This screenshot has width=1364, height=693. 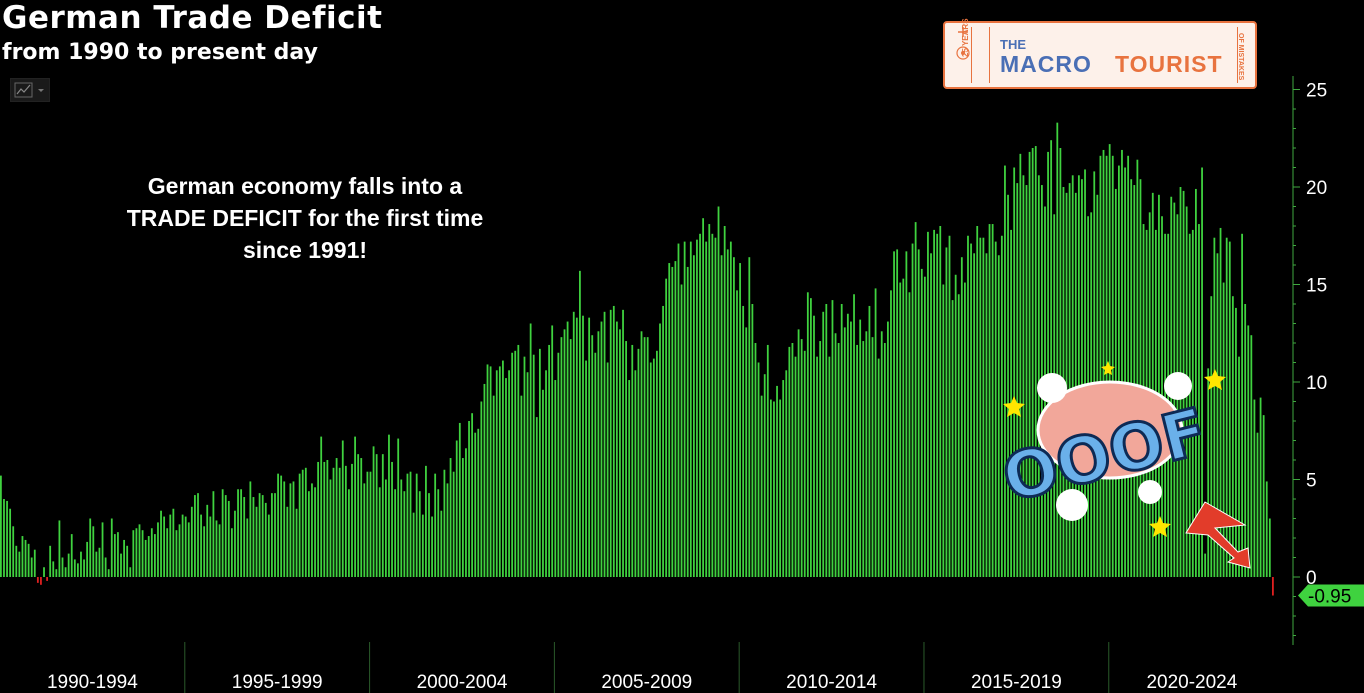 What do you see at coordinates (30, 90) in the screenshot?
I see `chart-type-button` at bounding box center [30, 90].